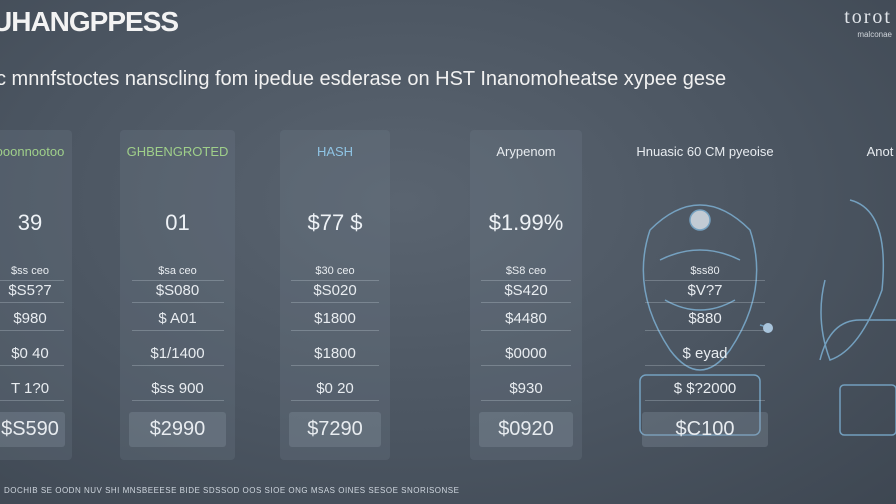 The width and height of the screenshot is (896, 504). Describe the element at coordinates (177, 222) in the screenshot. I see `column-price: 01` at that location.